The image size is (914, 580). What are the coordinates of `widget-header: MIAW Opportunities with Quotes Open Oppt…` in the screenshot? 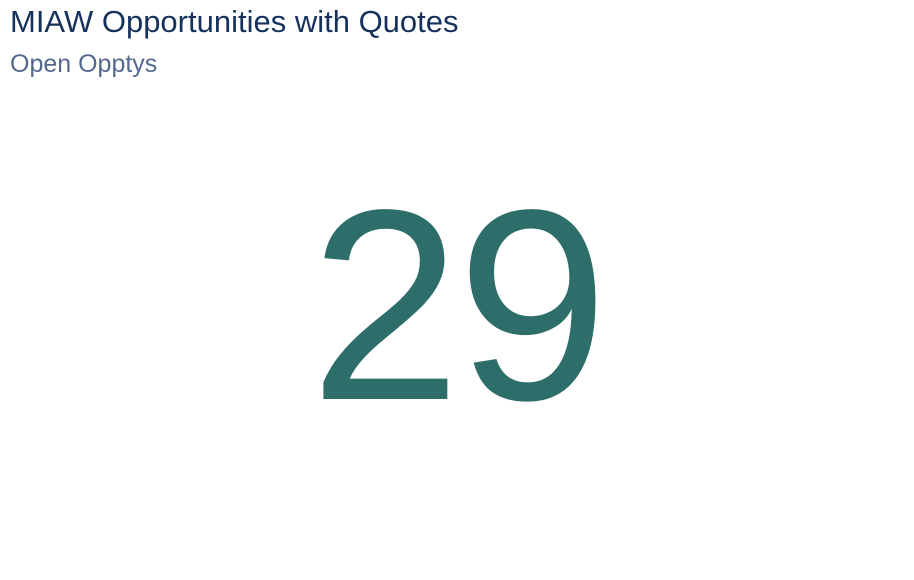 It's located at (457, 41).